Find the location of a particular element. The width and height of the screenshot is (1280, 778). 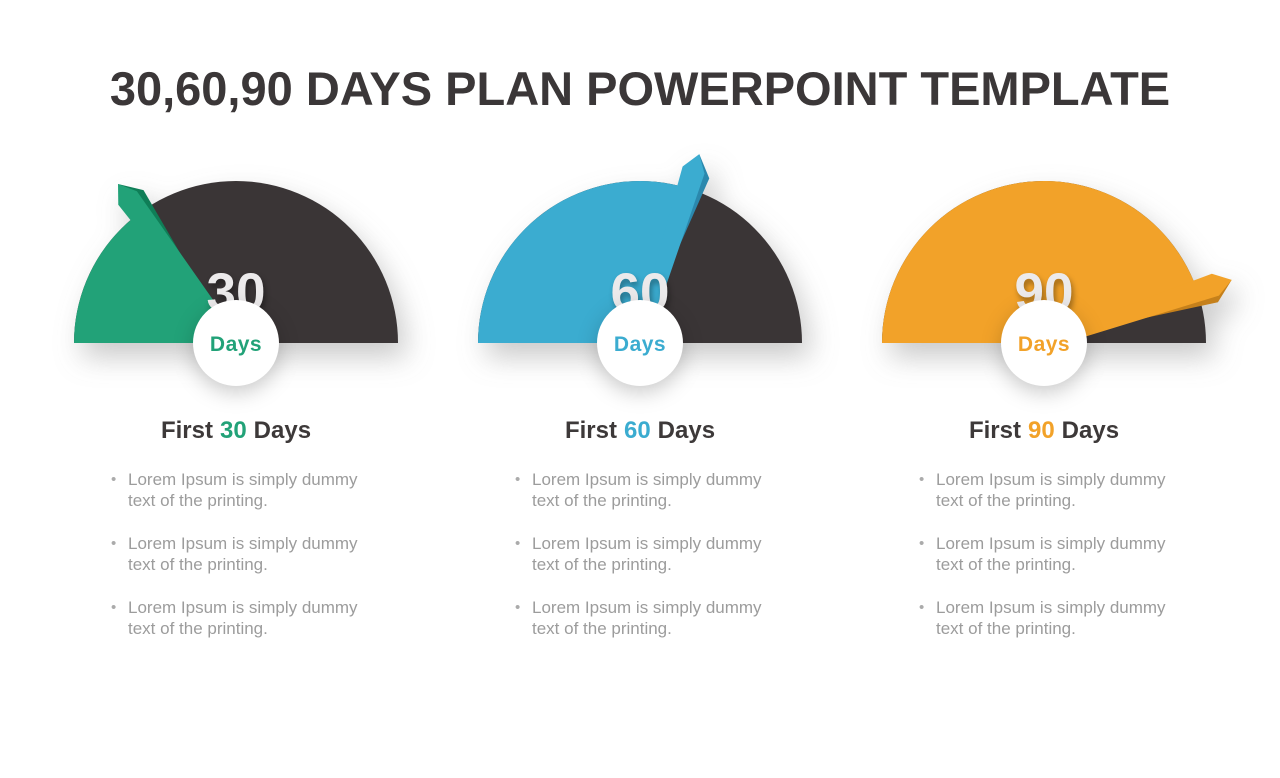

section-heading: First 30 Days is located at coordinates (236, 431).